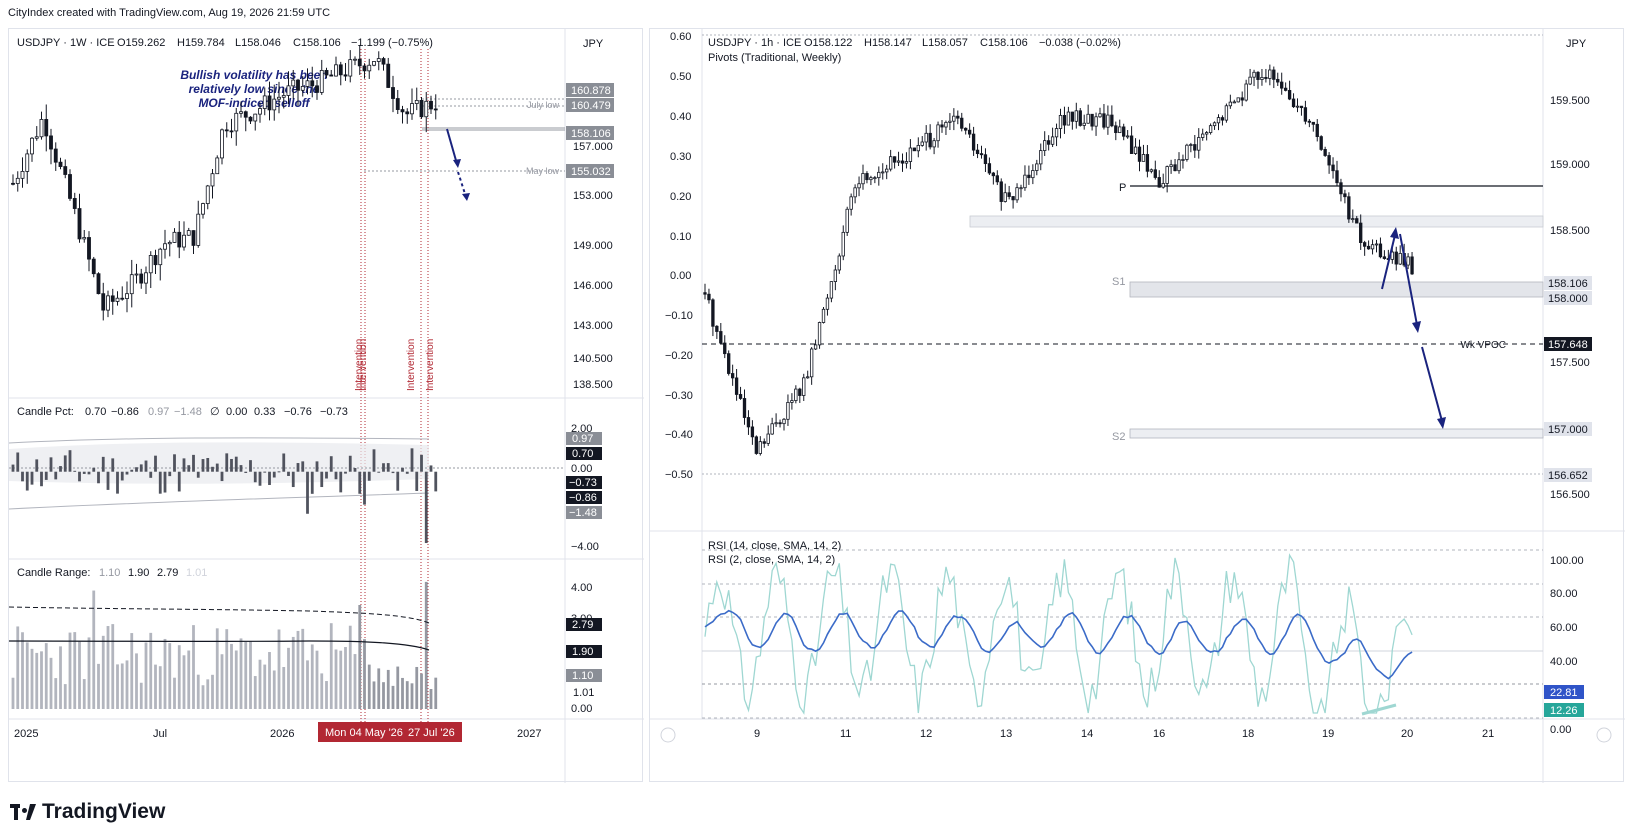  I want to click on candle-range-legend-name: Candle Range:, so click(53, 573).